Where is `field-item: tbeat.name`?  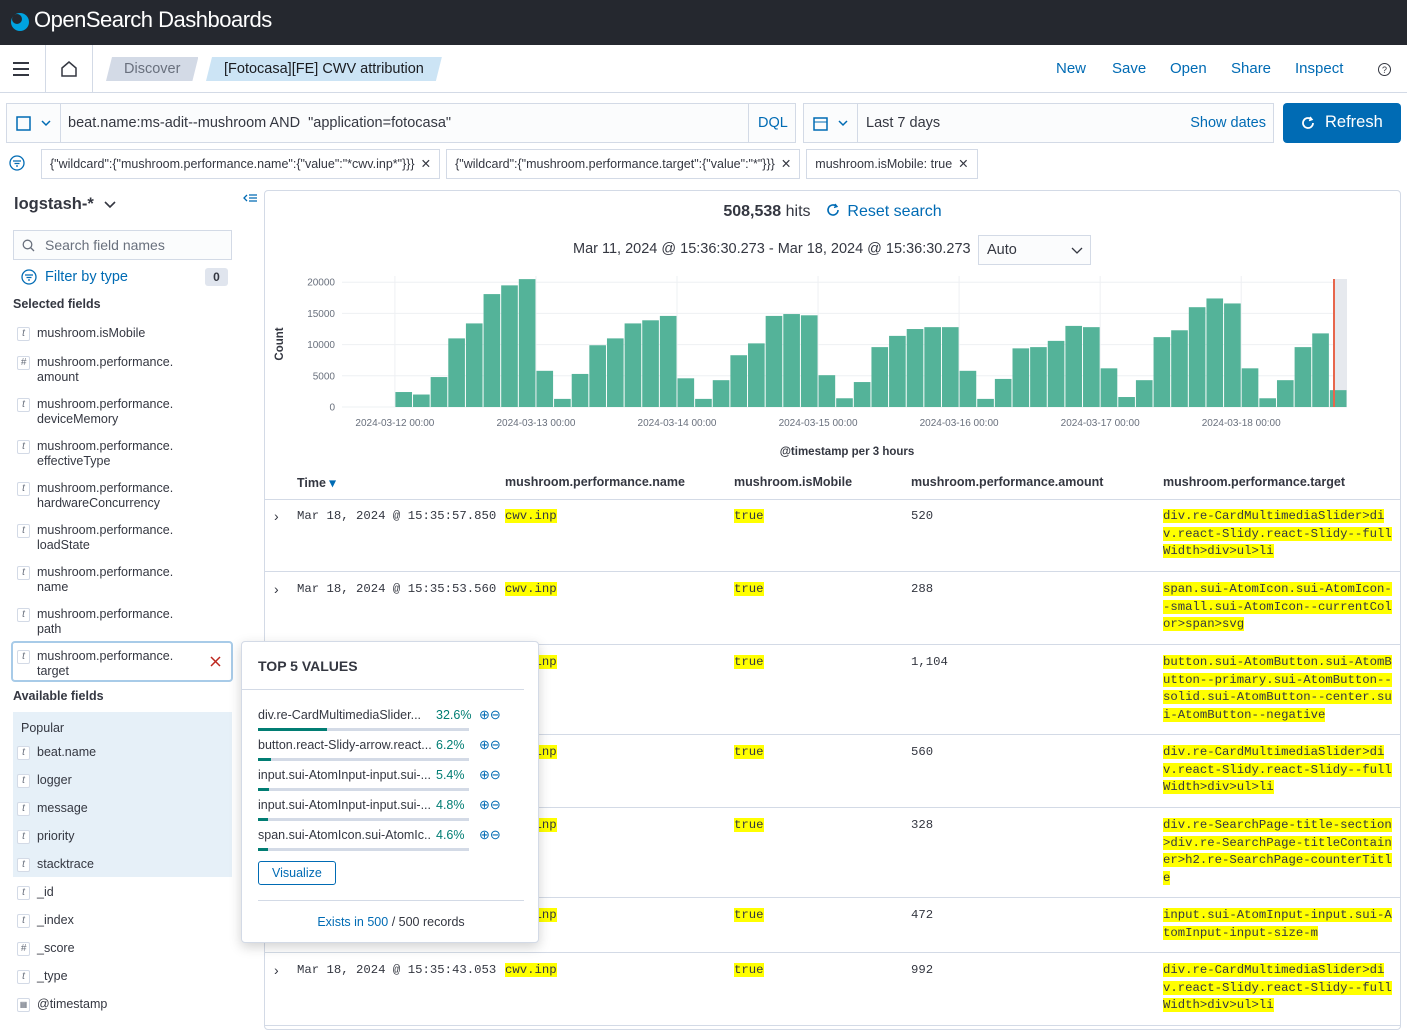 field-item: tbeat.name is located at coordinates (123, 752).